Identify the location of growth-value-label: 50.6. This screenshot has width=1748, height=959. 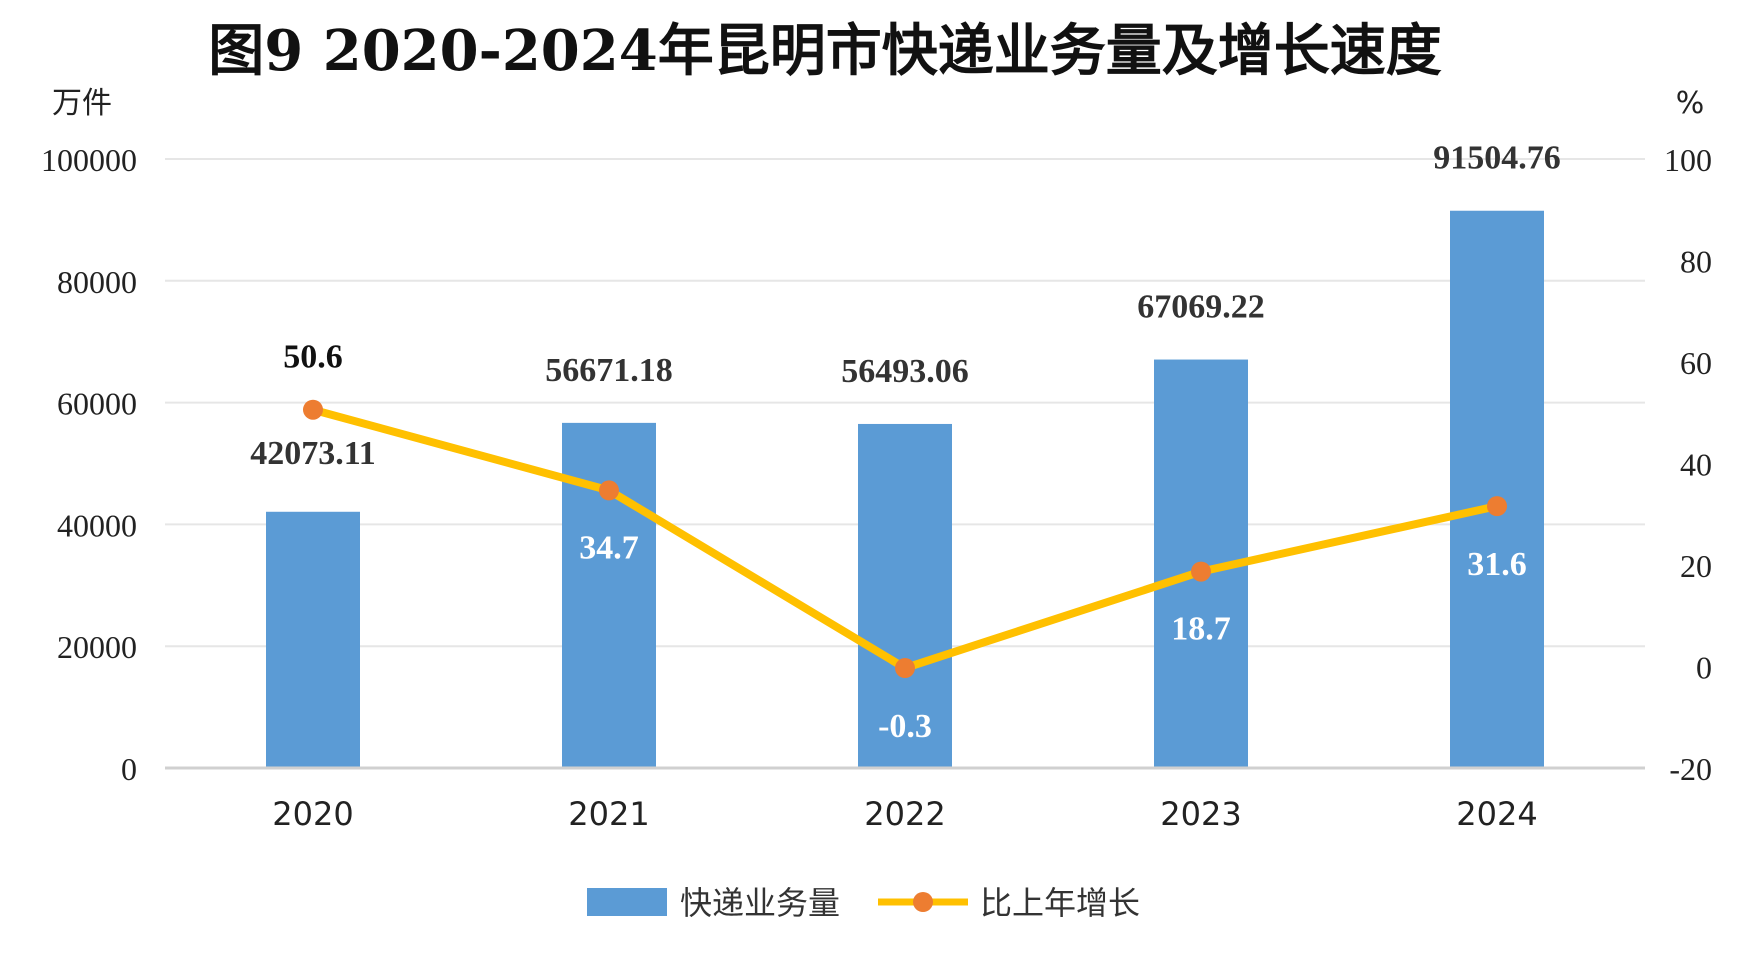
(313, 357).